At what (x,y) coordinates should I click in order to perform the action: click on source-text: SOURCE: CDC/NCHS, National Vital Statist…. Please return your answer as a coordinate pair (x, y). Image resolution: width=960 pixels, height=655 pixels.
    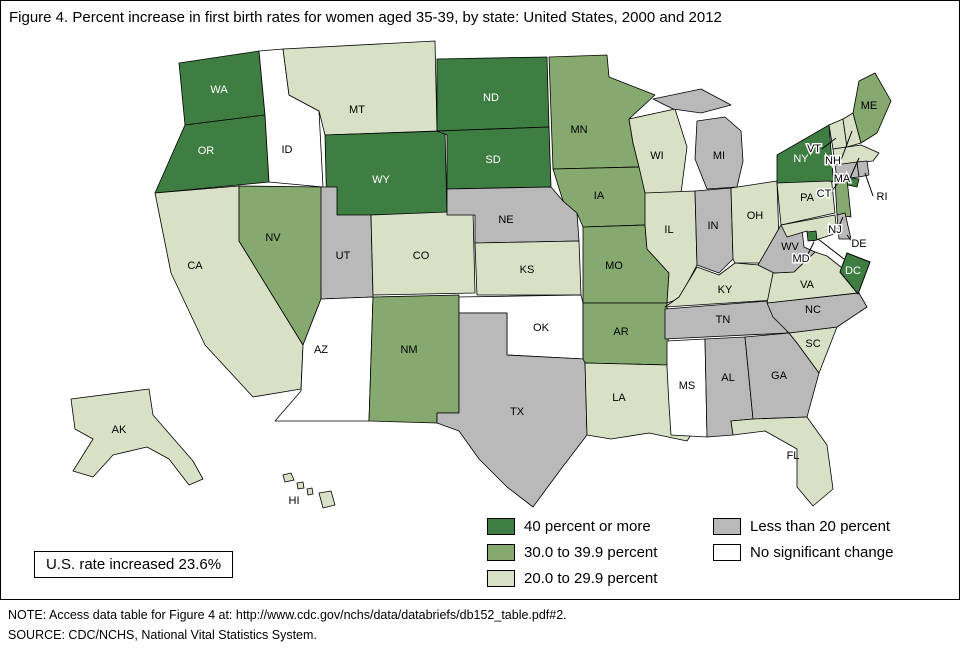
    Looking at the image, I should click on (162, 635).